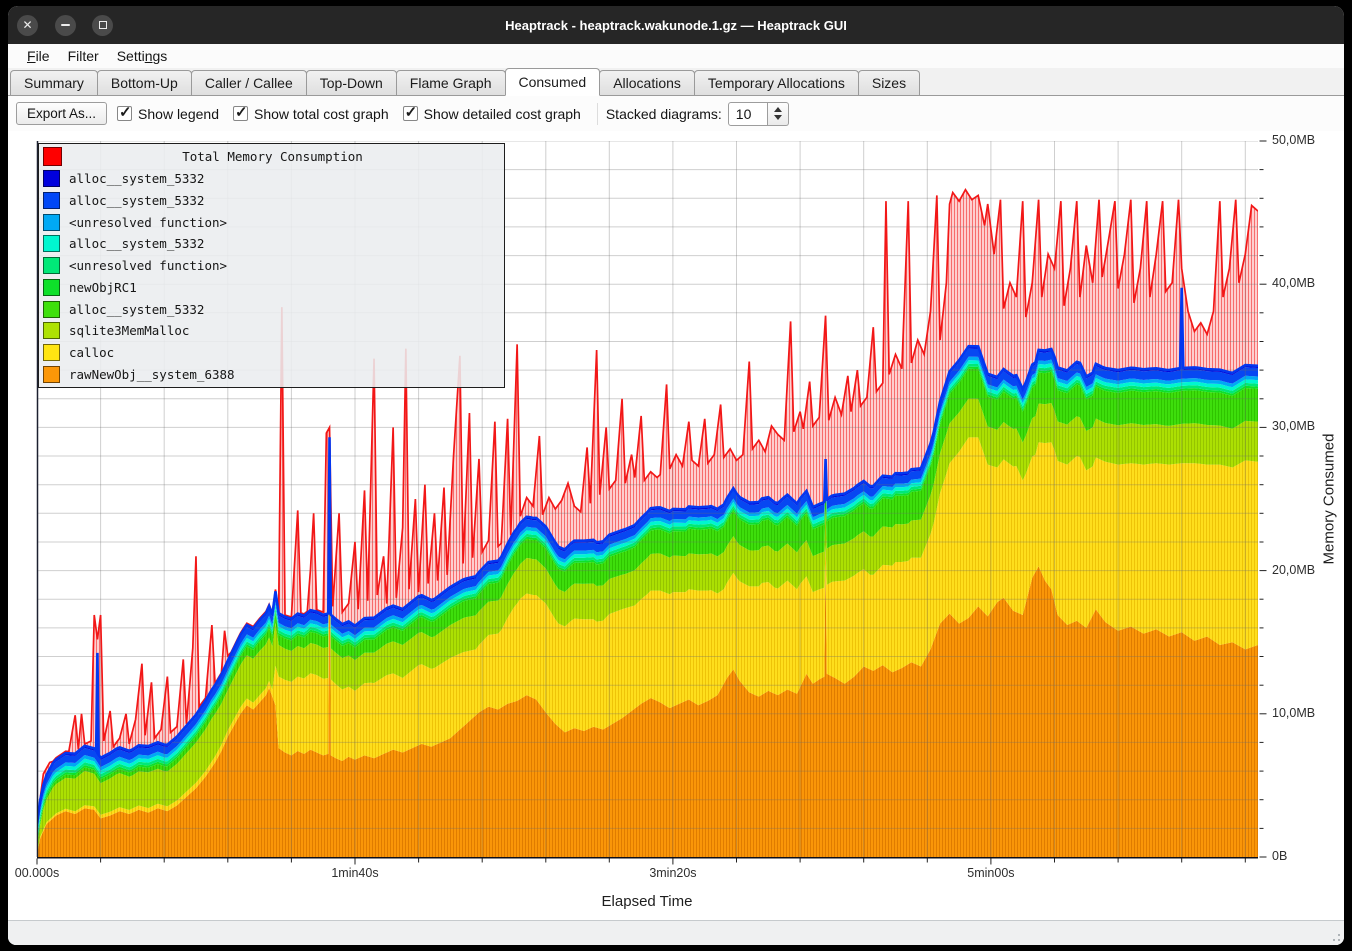 Image resolution: width=1352 pixels, height=951 pixels. What do you see at coordinates (991, 873) in the screenshot?
I see `x-tick-label-5min00s: 5min00s` at bounding box center [991, 873].